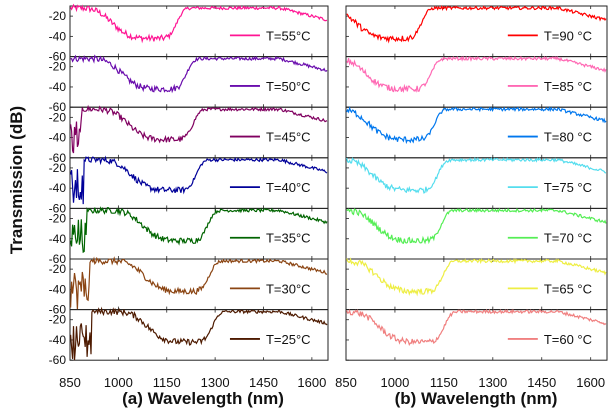  I want to click on subplot-b-1: T=90 °C, so click(476, 31).